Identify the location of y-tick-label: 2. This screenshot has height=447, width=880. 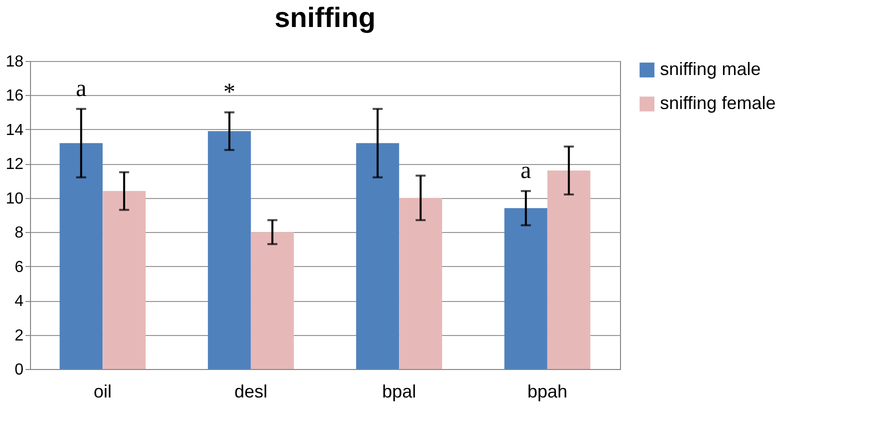
(19, 335).